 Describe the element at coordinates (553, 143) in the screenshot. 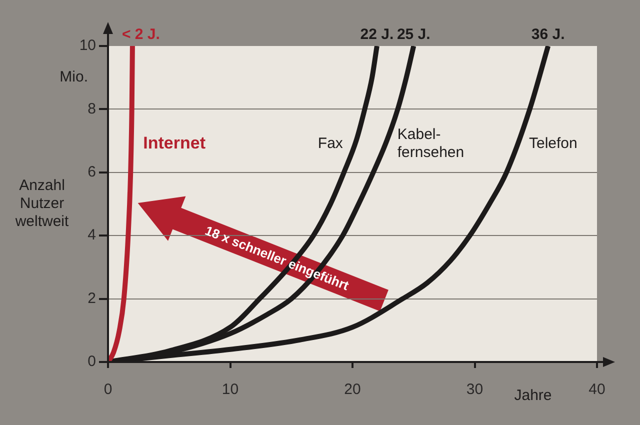

I see `series-label: Telefon` at that location.